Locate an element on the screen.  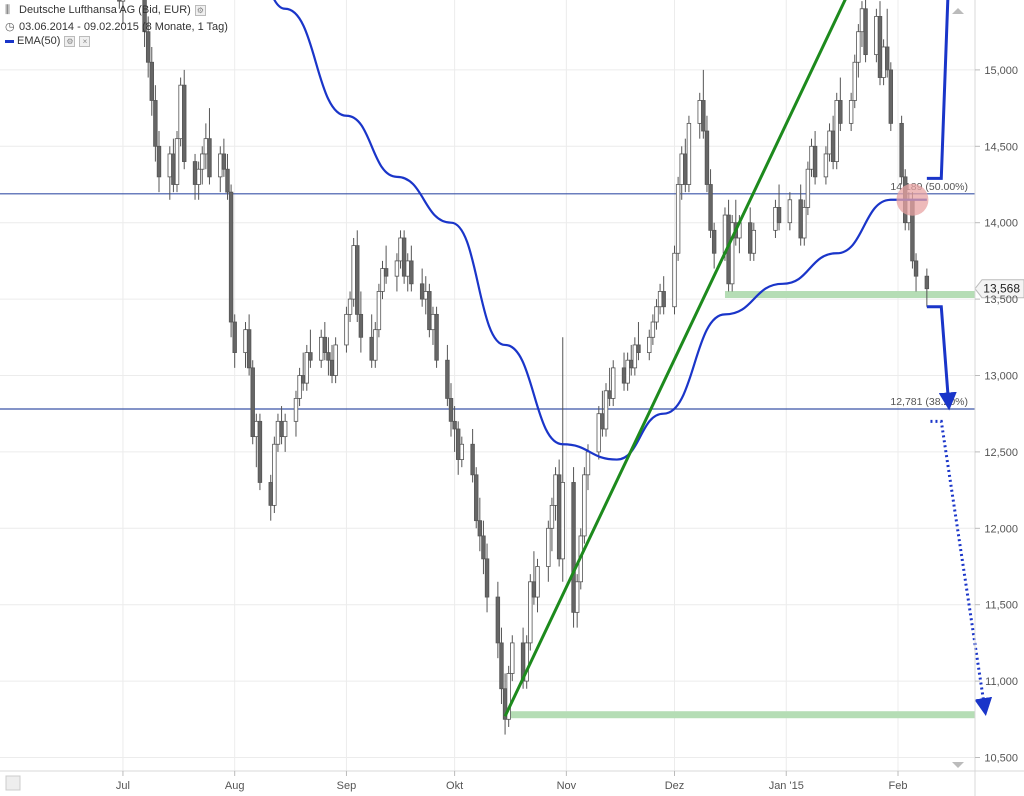
arrow-up is located at coordinates (938, 90).